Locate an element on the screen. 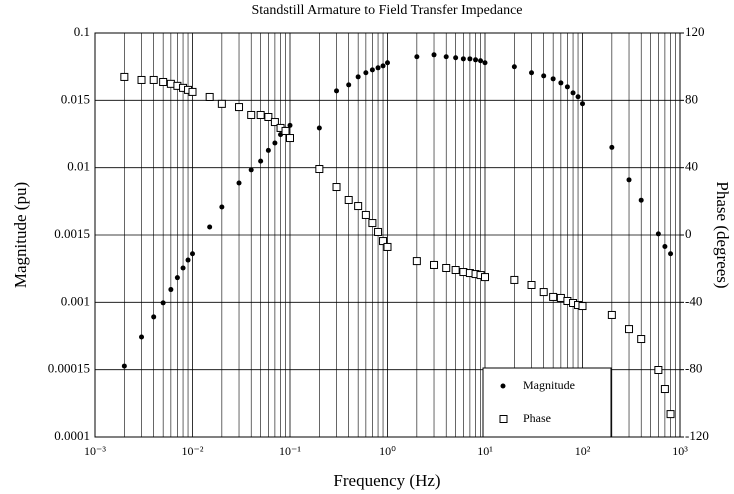  y2-tick-label: -40 is located at coordinates (693, 300).